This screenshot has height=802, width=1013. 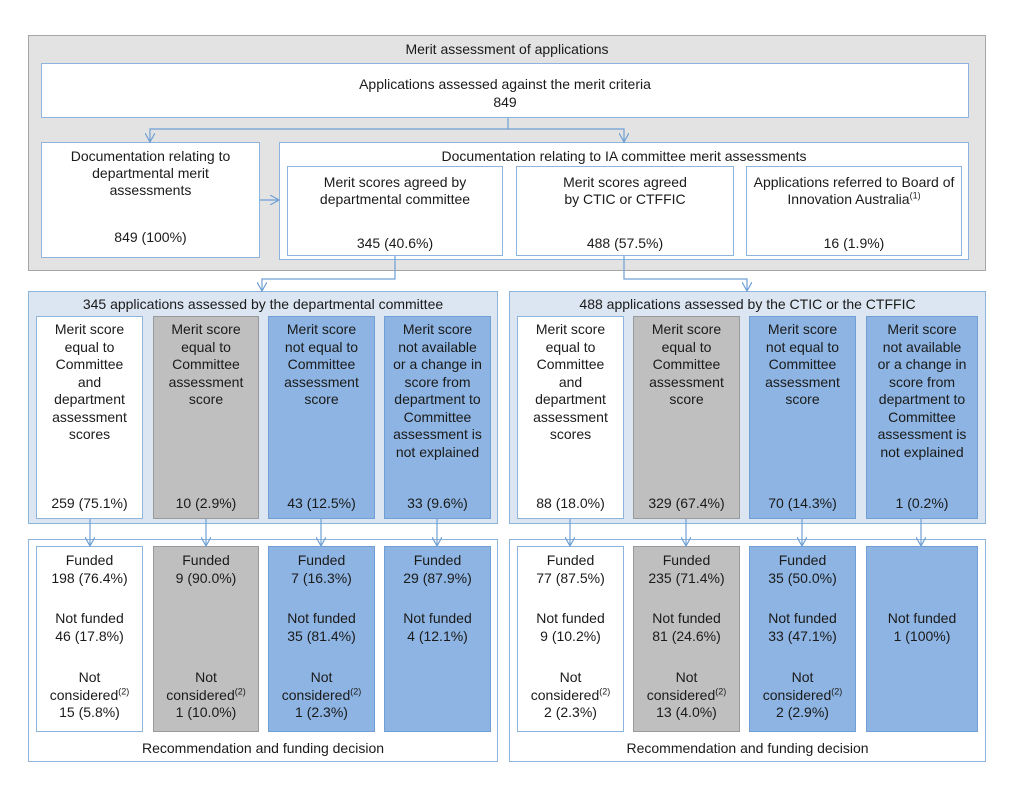 What do you see at coordinates (625, 190) in the screenshot?
I see `ctic-label: Merit scores agreed by CTIC or CTFFIC` at bounding box center [625, 190].